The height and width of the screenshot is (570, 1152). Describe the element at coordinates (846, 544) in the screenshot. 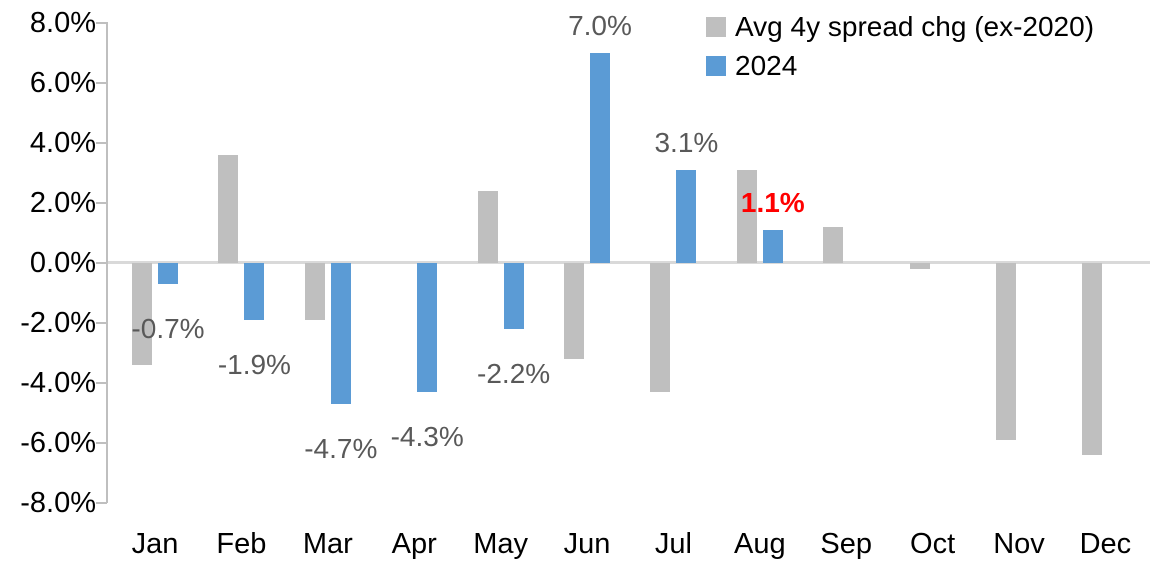

I see `x-axis-label-sep: Sep` at that location.